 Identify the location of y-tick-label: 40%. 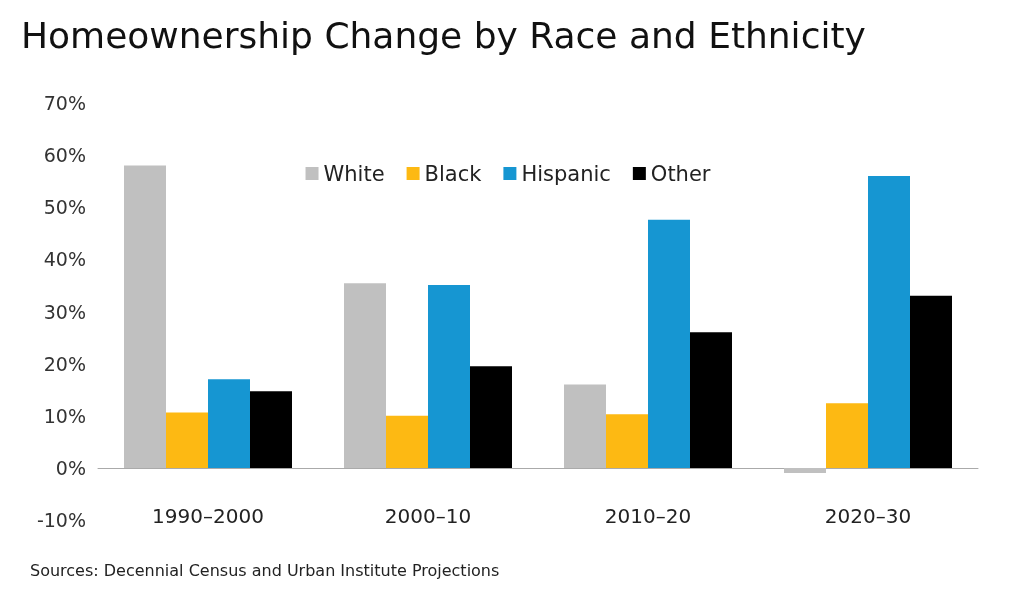
(64, 259).